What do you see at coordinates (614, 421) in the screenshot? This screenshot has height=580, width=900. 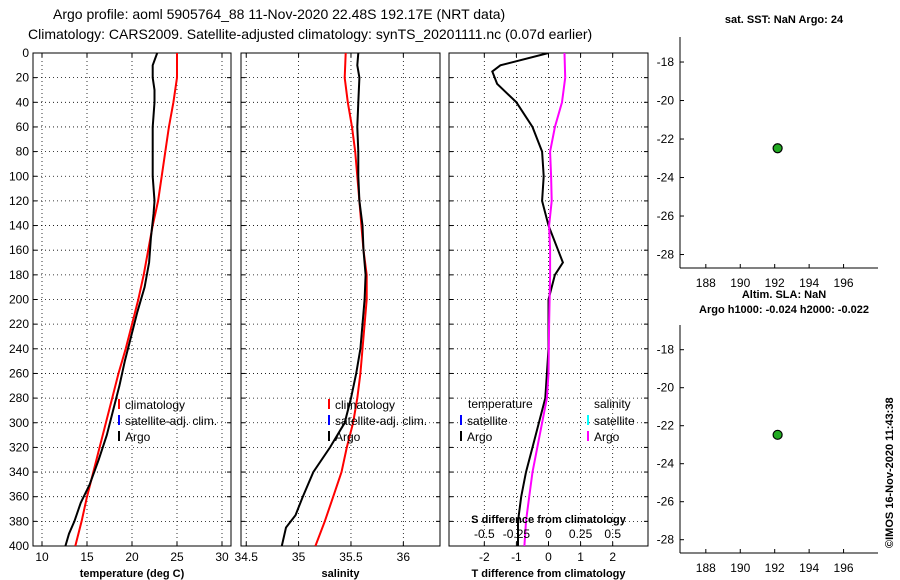 I see `legend-s-satellite-label: satellite` at bounding box center [614, 421].